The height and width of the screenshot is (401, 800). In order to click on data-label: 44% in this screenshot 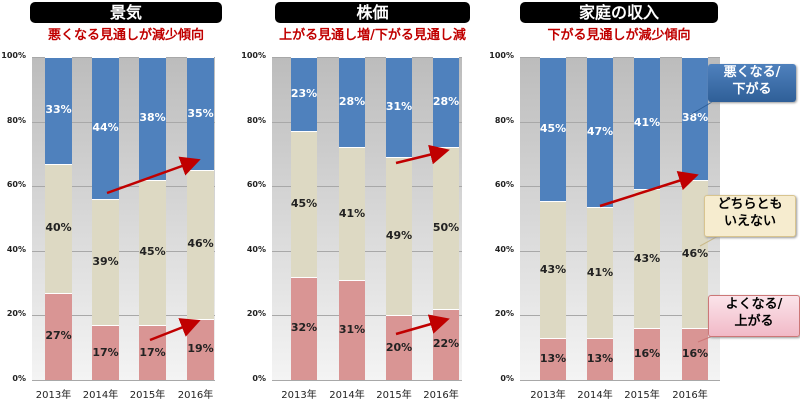, I will do `click(105, 128)`.